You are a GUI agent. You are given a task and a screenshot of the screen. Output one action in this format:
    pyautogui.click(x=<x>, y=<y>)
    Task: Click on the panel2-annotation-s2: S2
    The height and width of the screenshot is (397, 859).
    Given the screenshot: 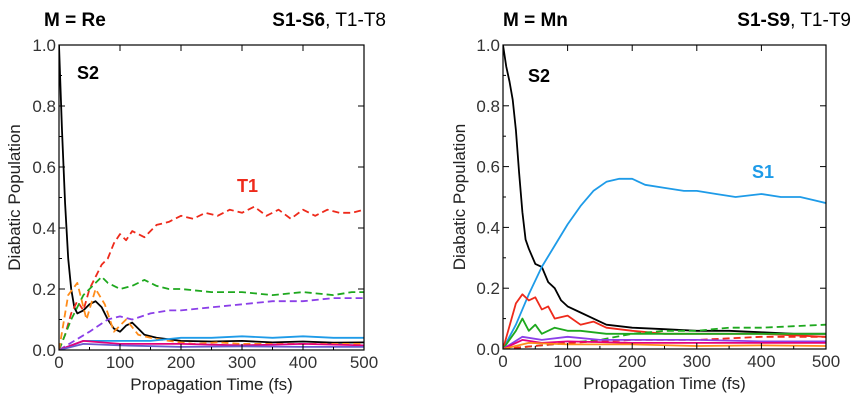 What is the action you would take?
    pyautogui.click(x=539, y=76)
    